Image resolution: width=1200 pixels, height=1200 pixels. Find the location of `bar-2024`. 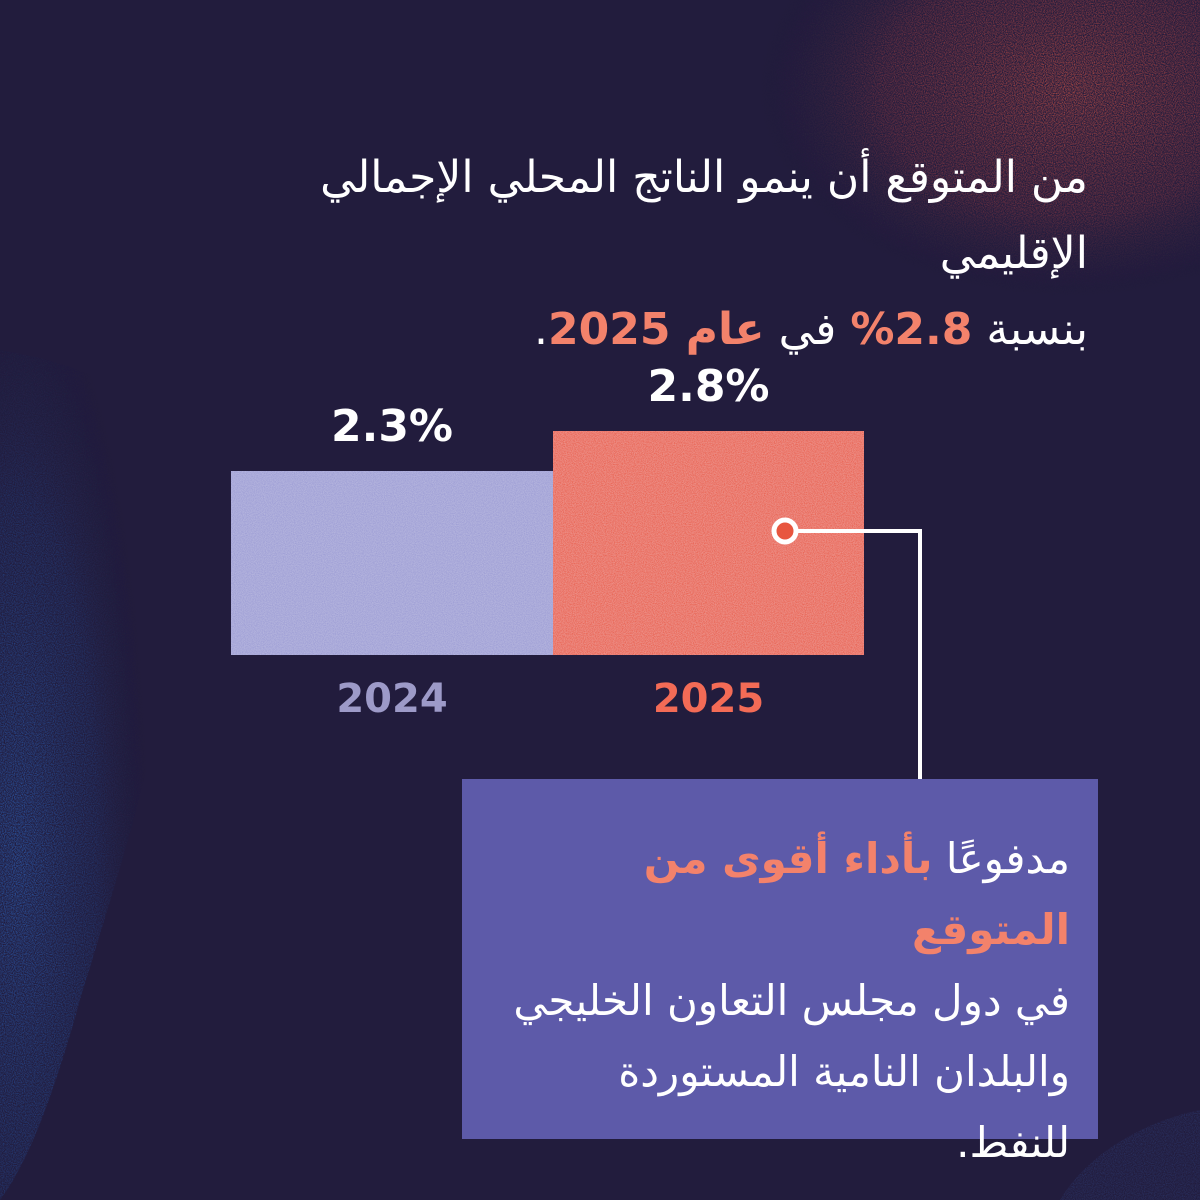

bar-2024 is located at coordinates (392, 563).